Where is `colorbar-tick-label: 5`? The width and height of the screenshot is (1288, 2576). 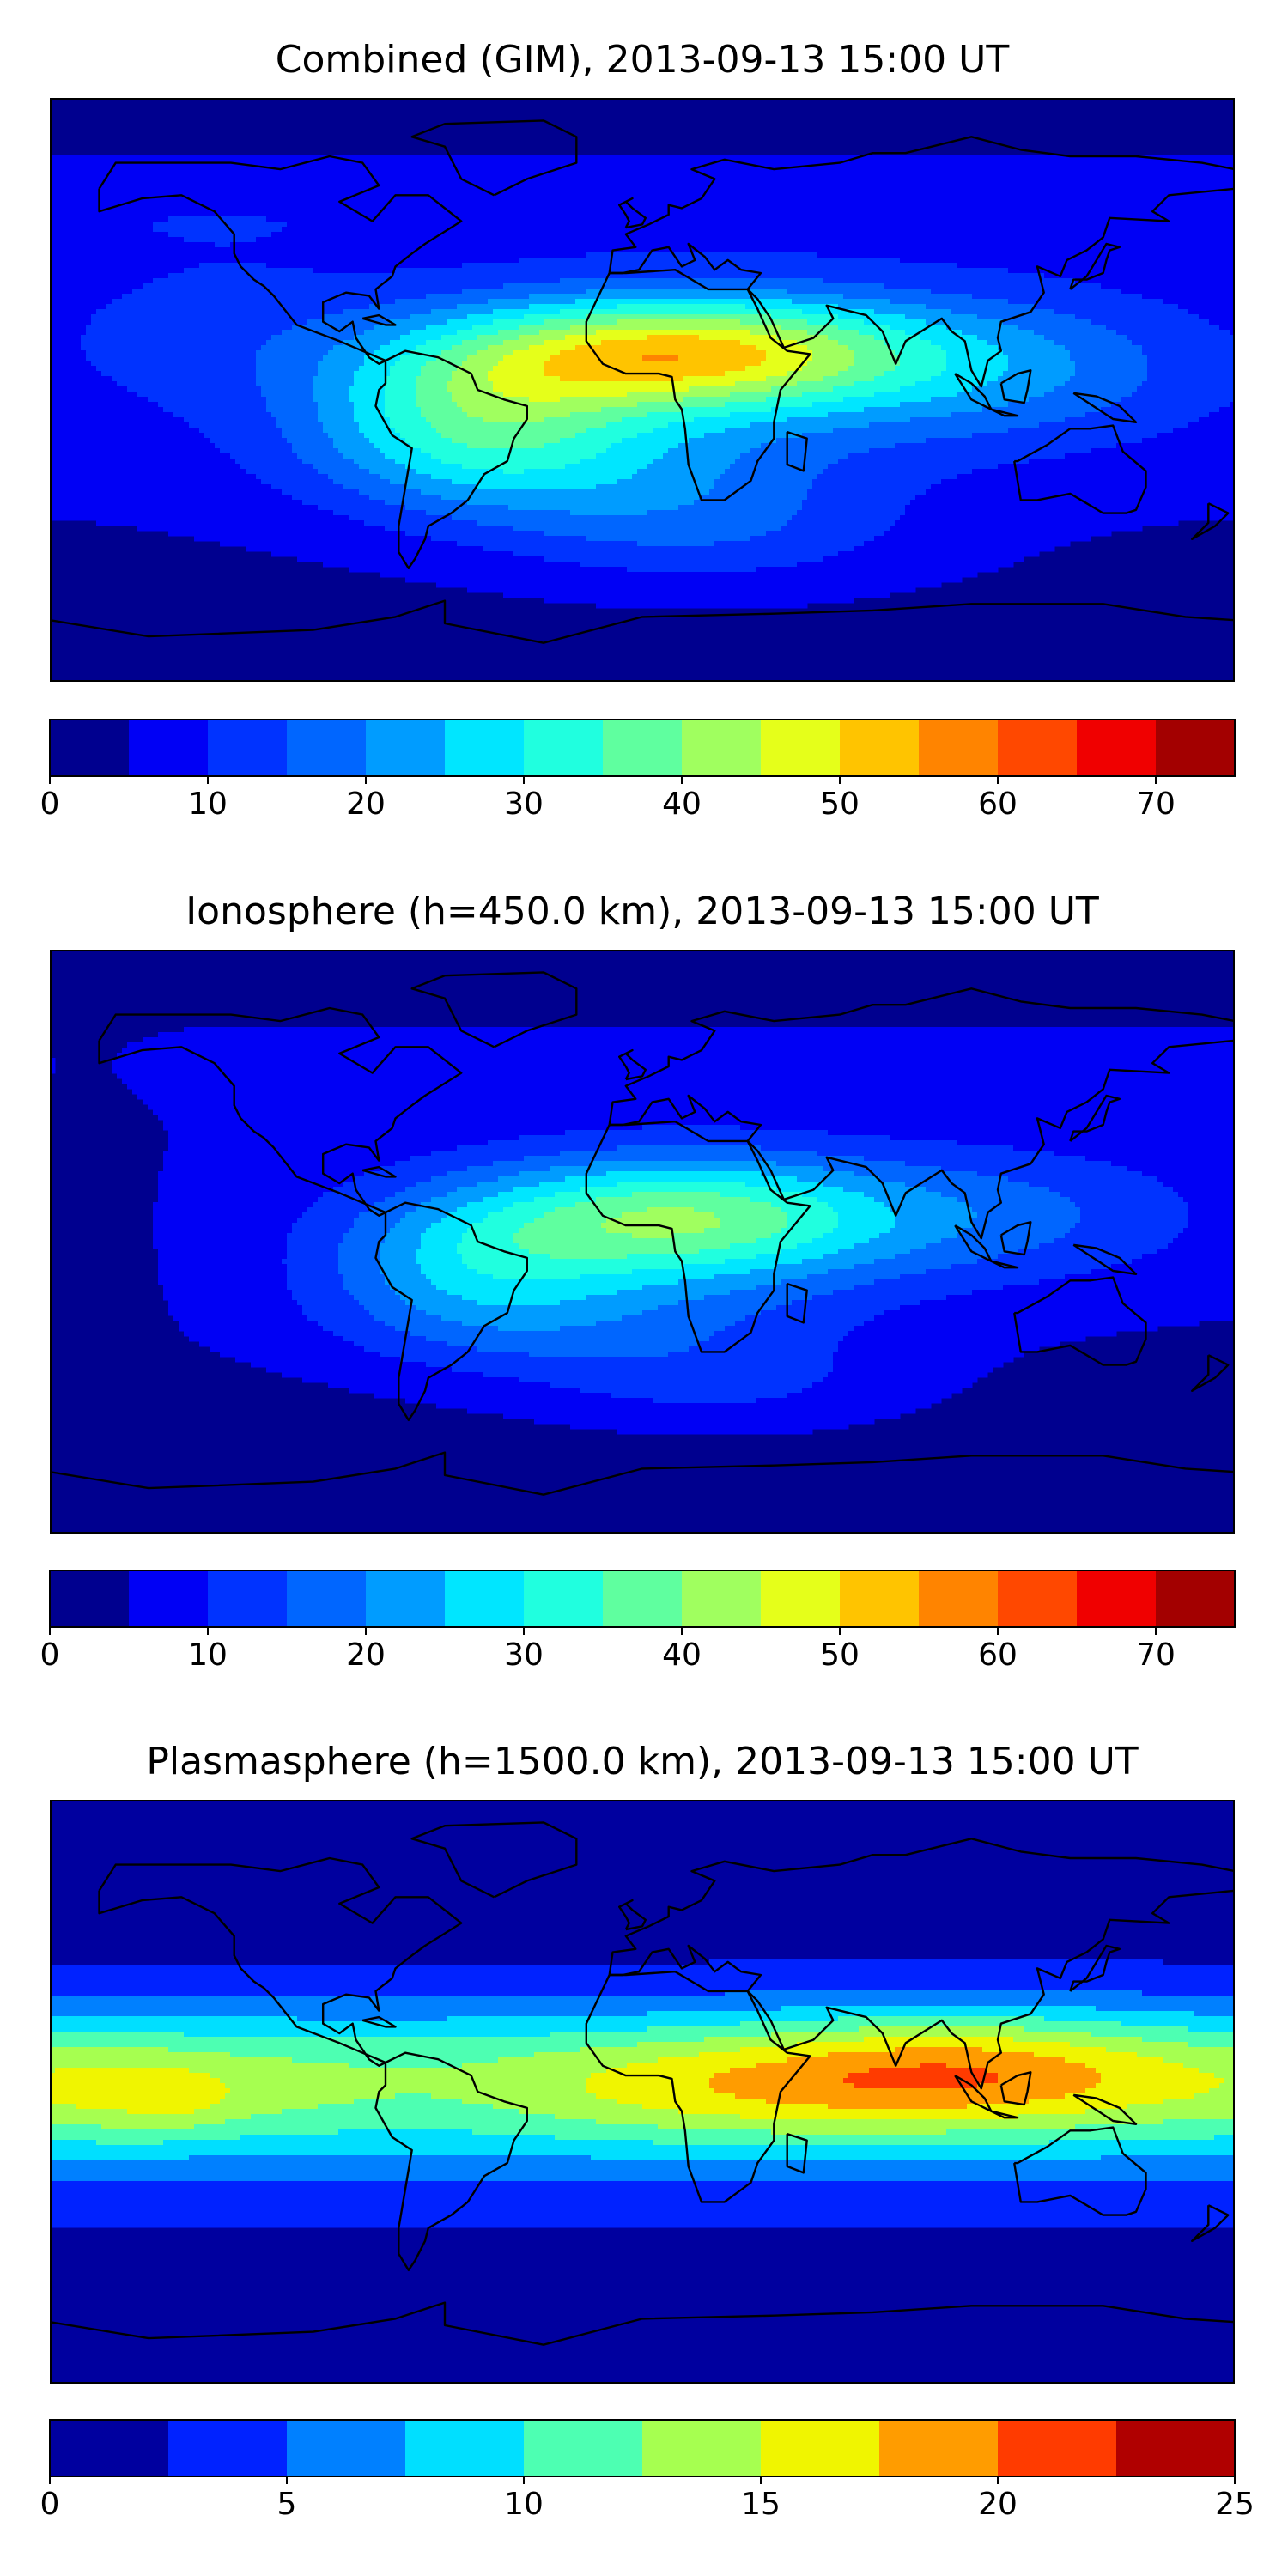
colorbar-tick-label: 5 is located at coordinates (287, 2504).